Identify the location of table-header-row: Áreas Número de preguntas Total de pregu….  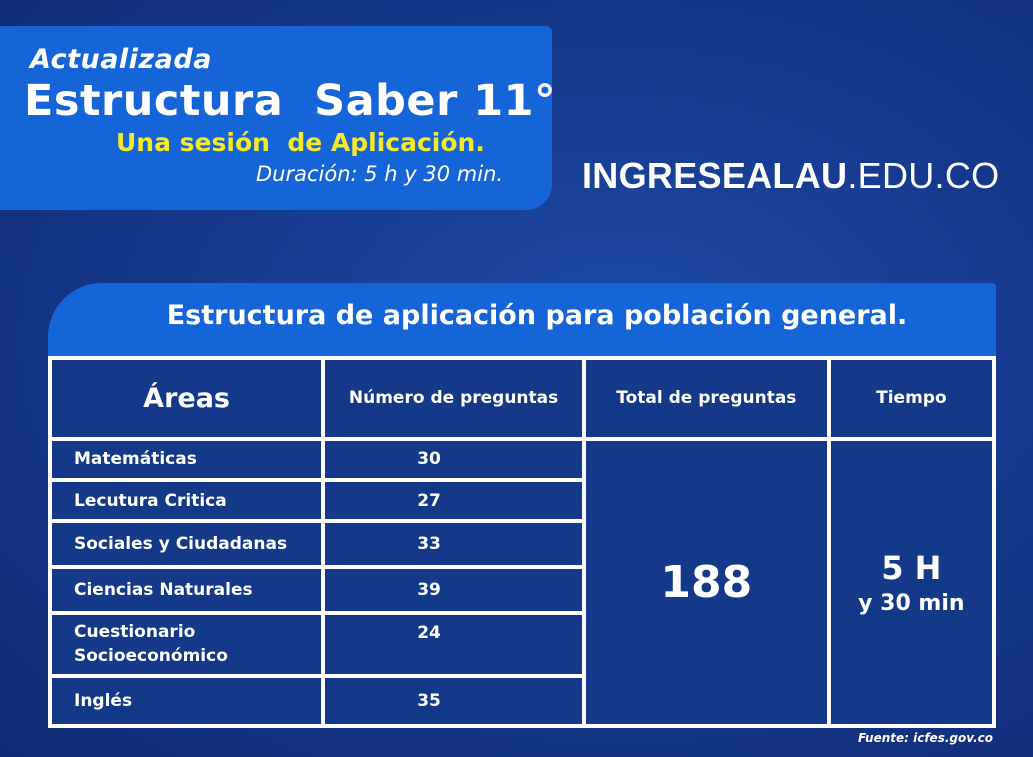
(522, 398).